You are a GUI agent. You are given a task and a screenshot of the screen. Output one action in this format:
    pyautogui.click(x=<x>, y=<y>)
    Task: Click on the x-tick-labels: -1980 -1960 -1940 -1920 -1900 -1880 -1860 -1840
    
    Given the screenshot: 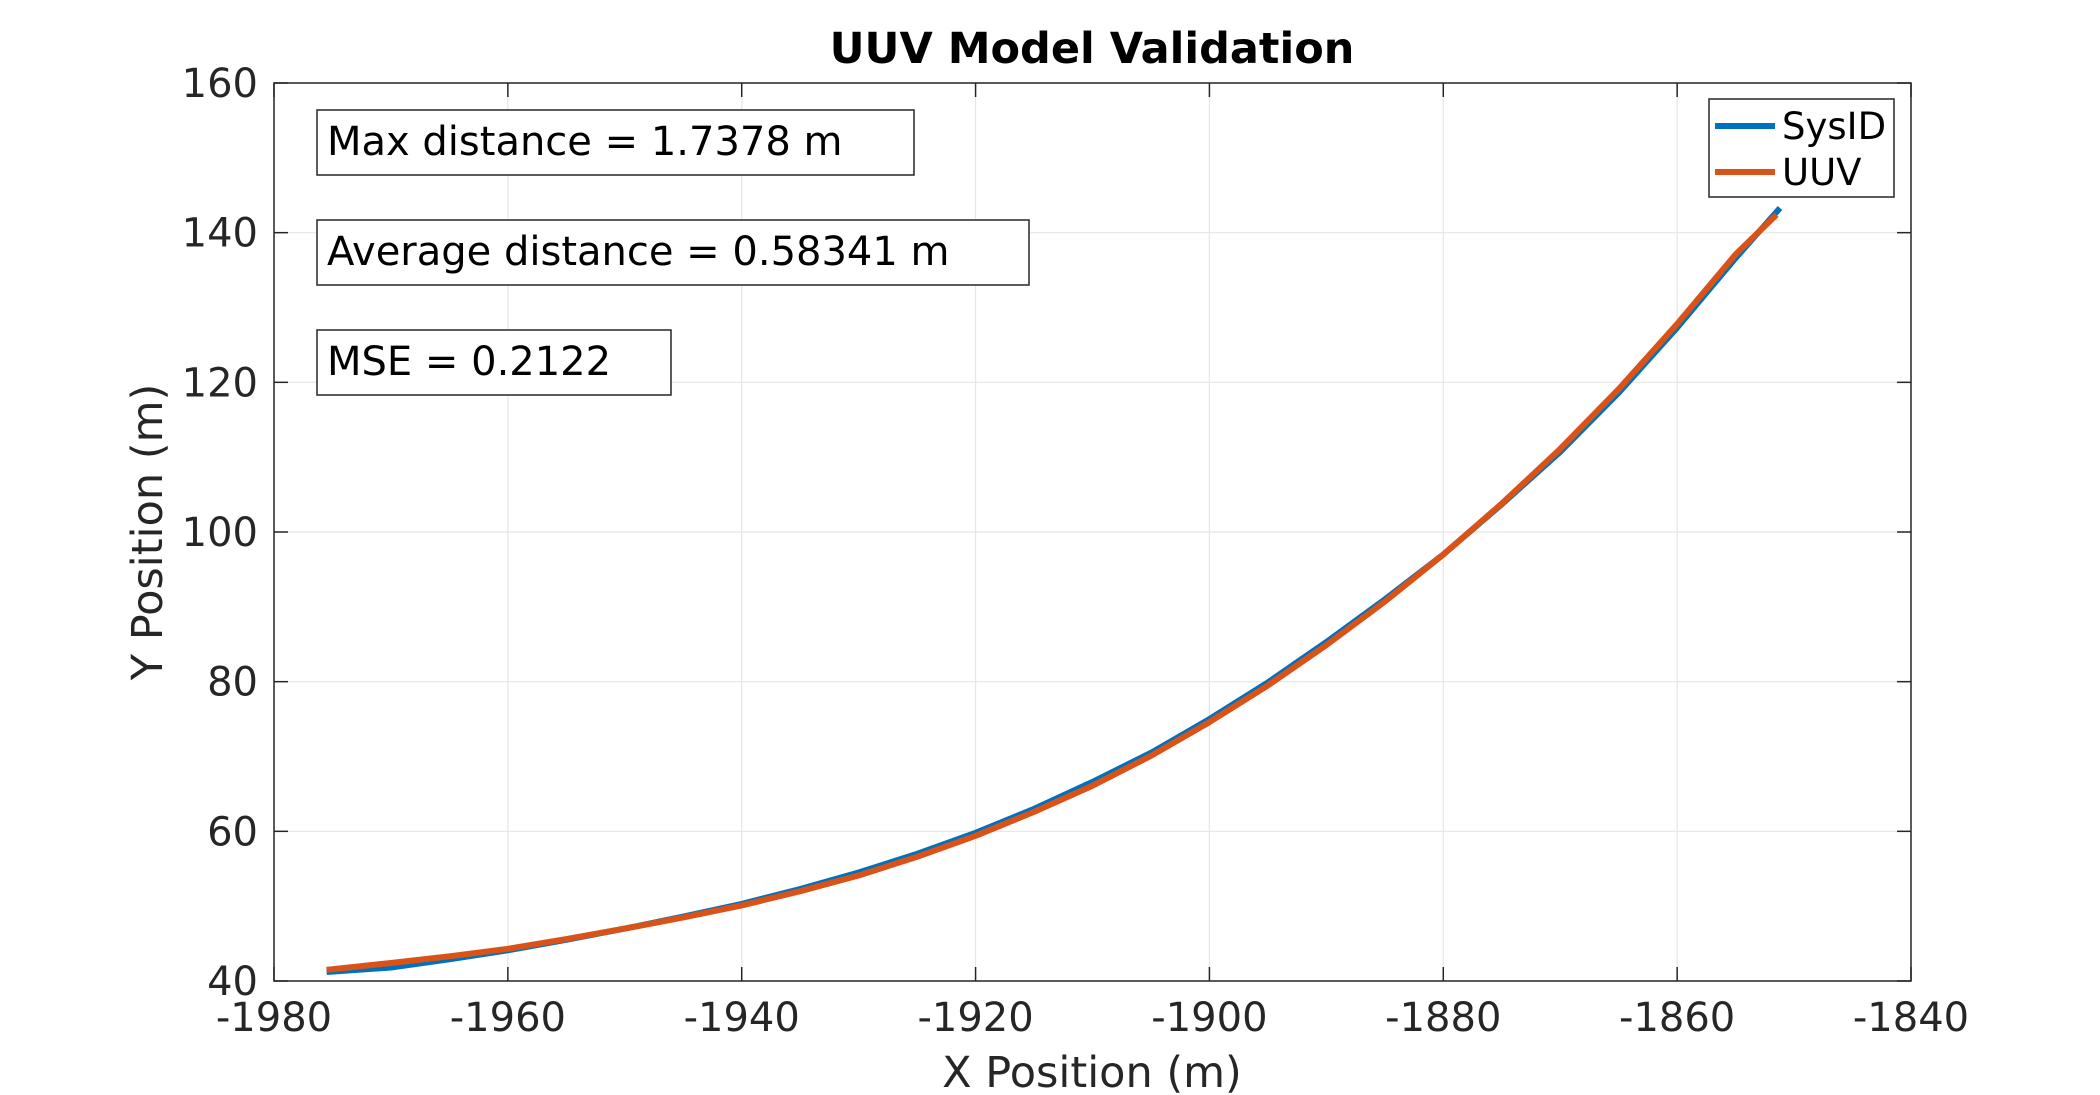 What is the action you would take?
    pyautogui.click(x=1092, y=1018)
    